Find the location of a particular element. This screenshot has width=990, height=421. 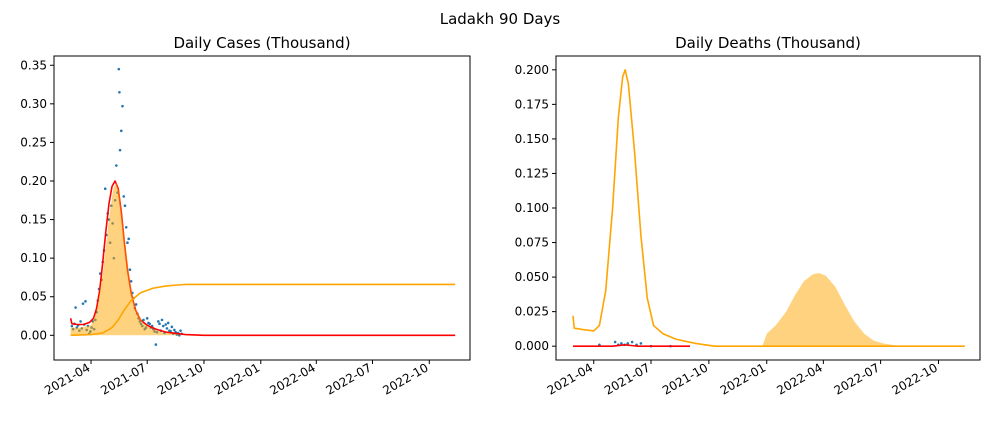

daily-deaths-y-tick-label-5: 0.125 is located at coordinates (532, 173).